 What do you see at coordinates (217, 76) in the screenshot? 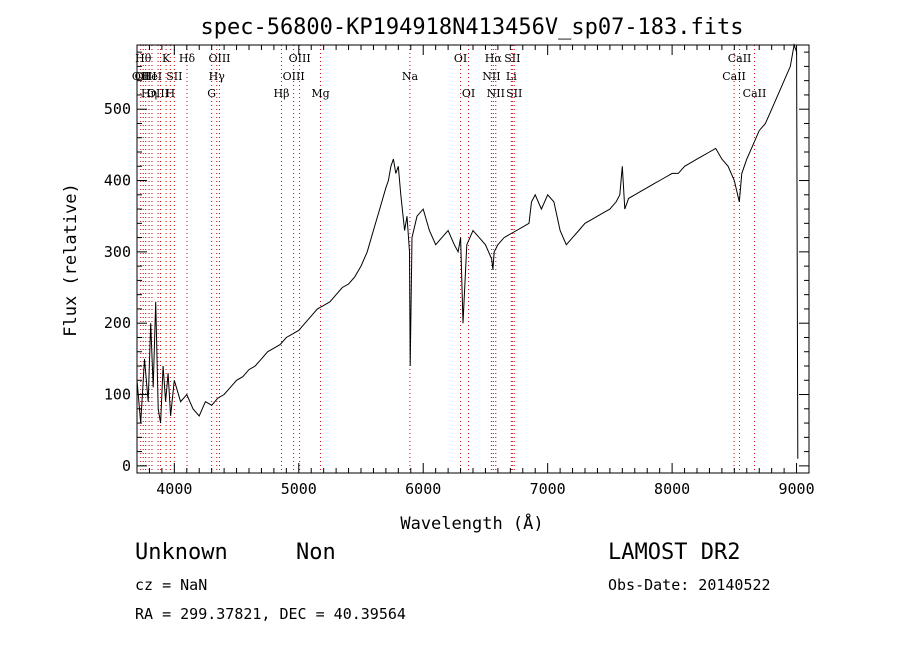
I see `line-label: Hγ` at bounding box center [217, 76].